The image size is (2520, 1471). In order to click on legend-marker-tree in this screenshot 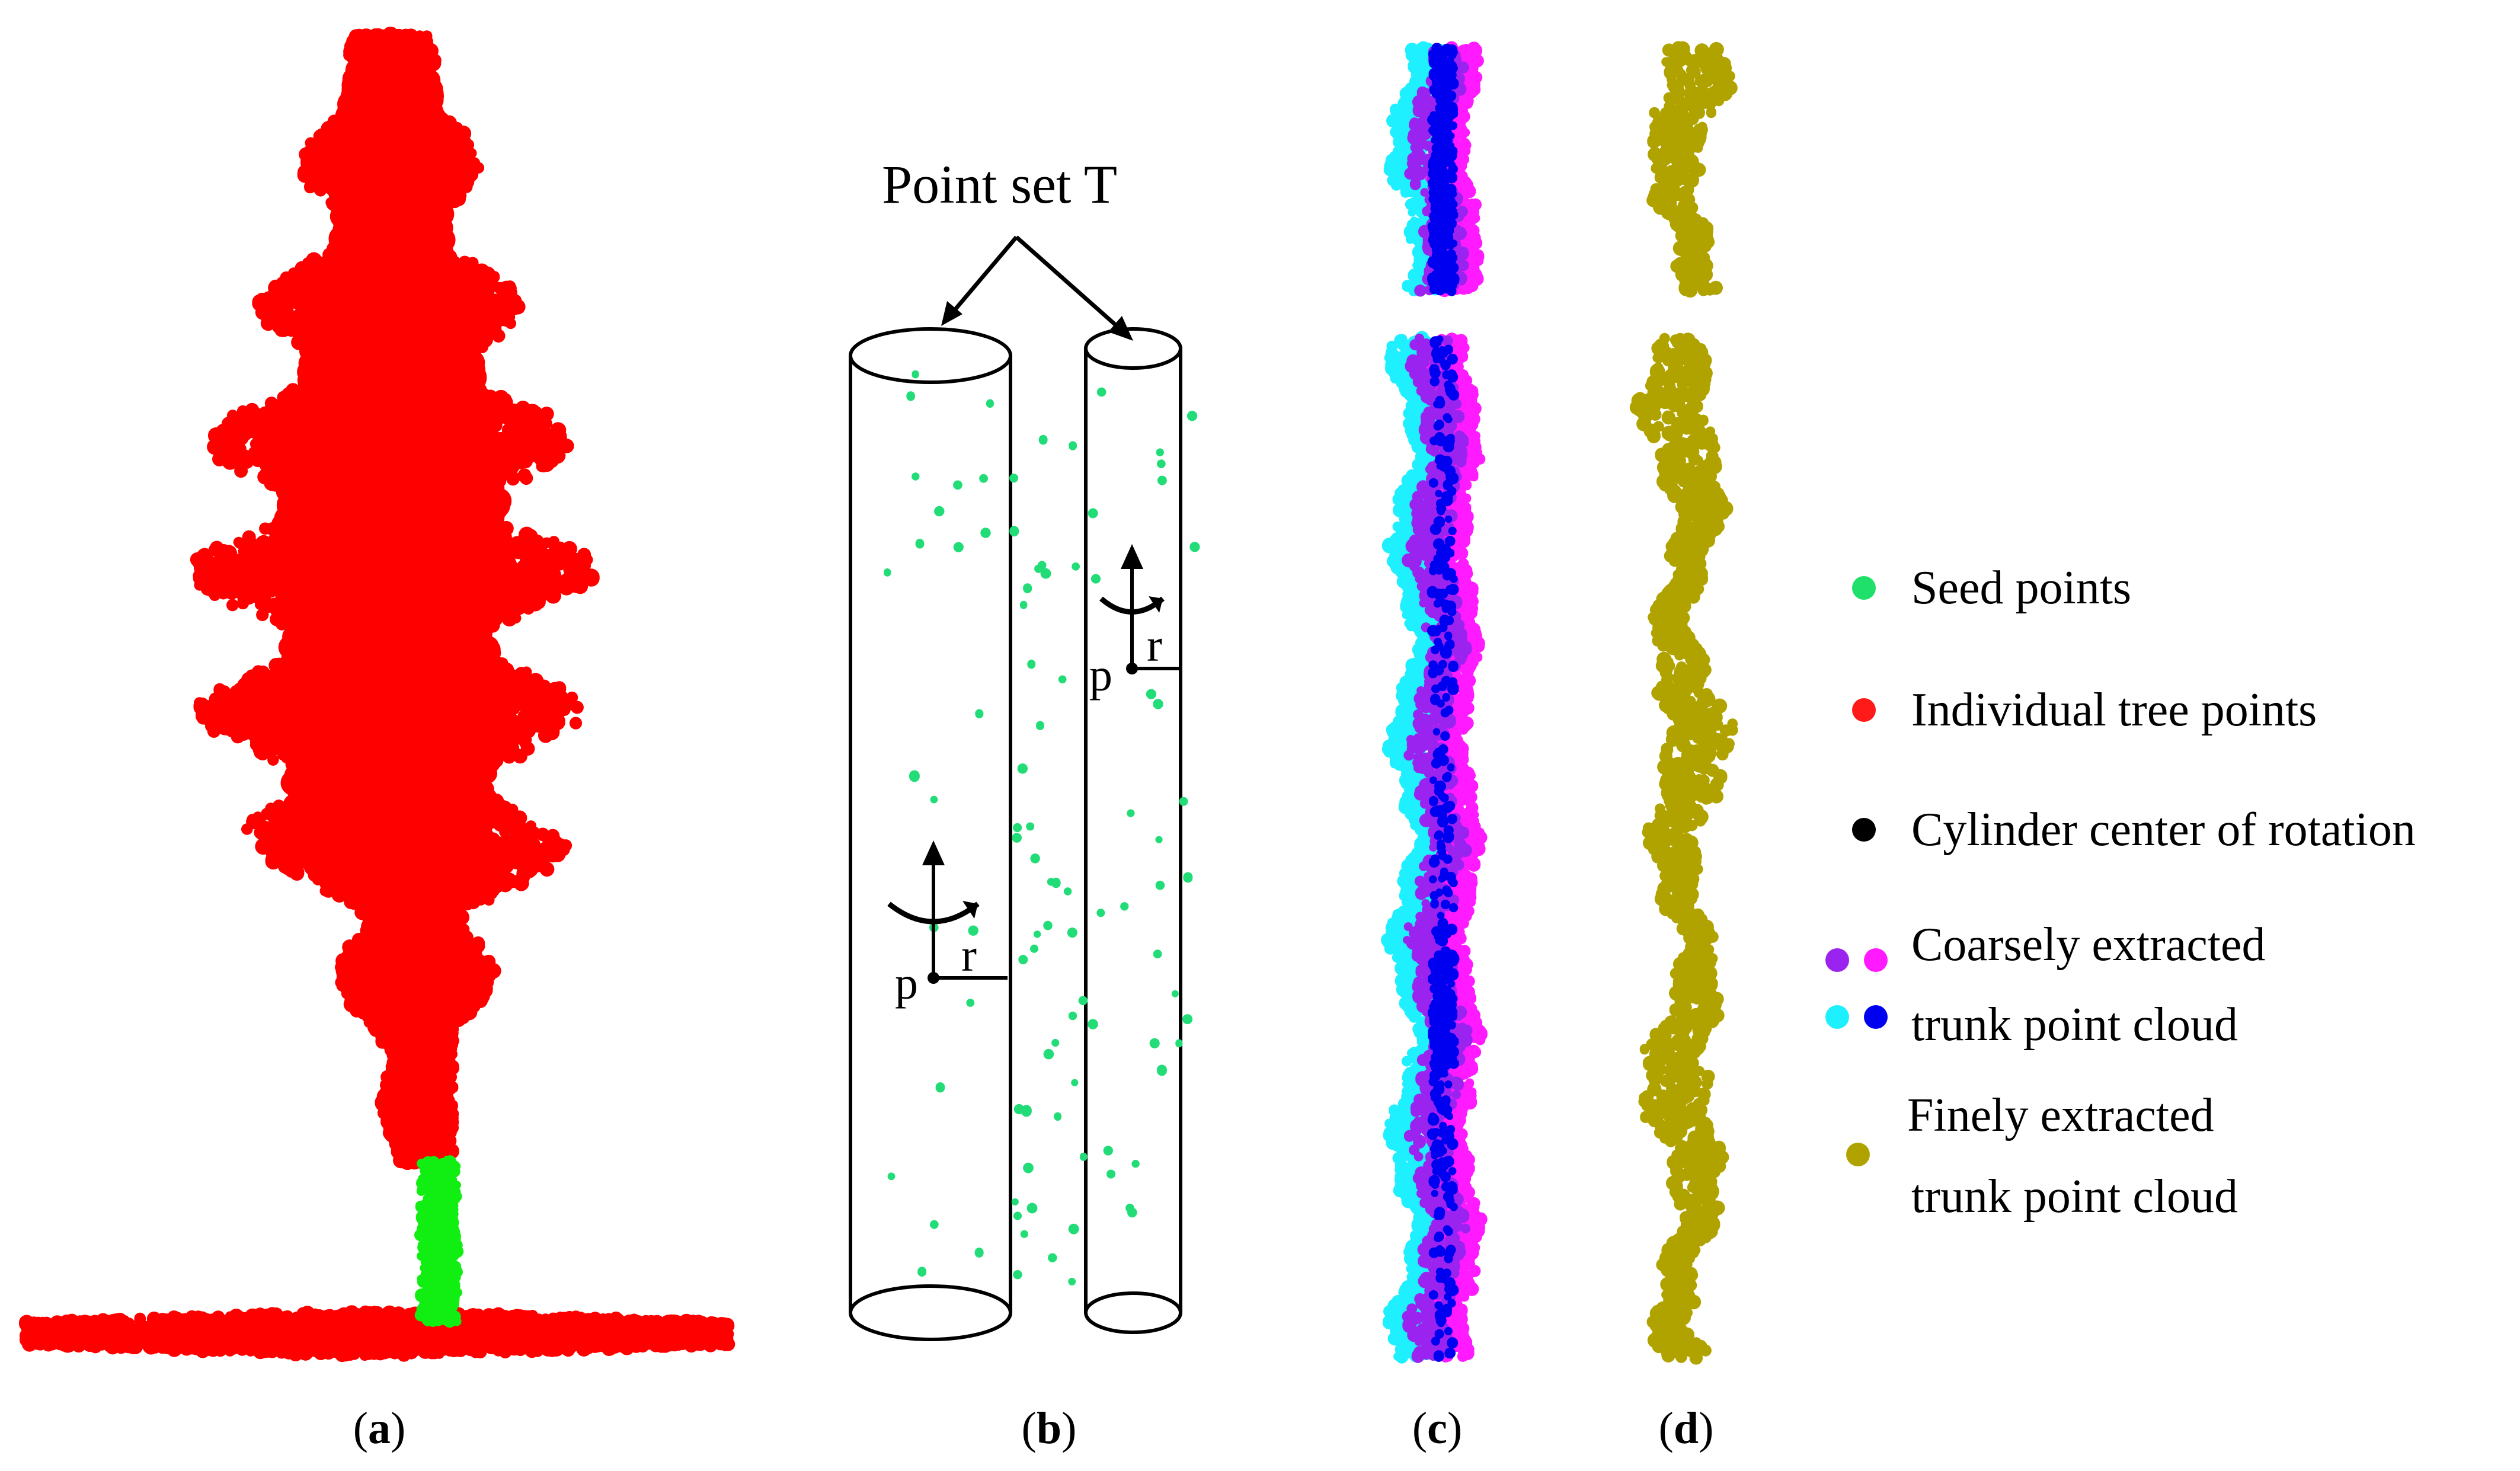, I will do `click(1864, 710)`.